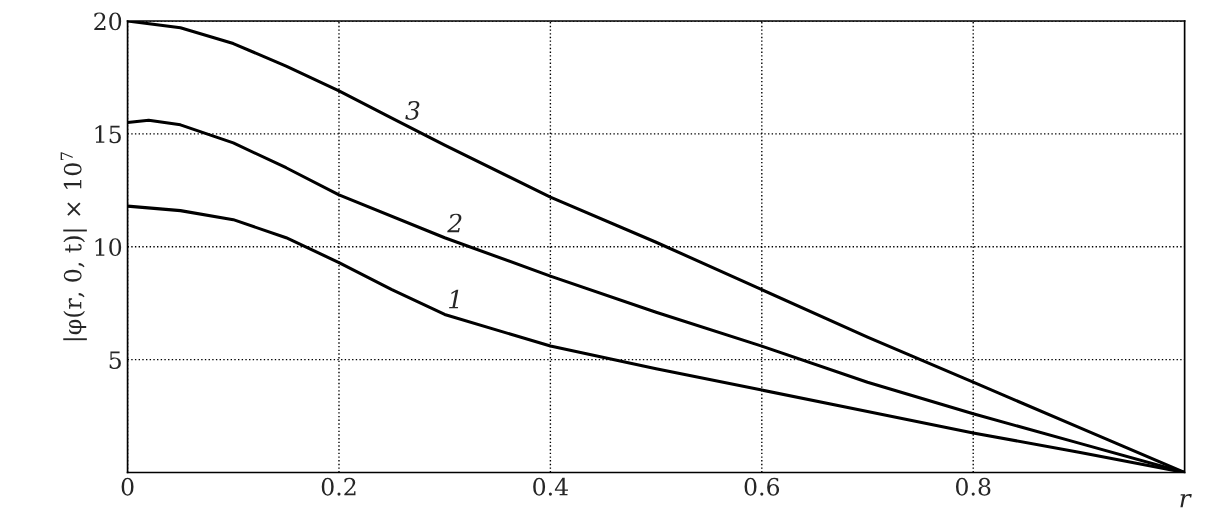 The image size is (1215, 525). Describe the element at coordinates (108, 247) in the screenshot. I see `y-tick-label: 10` at that location.